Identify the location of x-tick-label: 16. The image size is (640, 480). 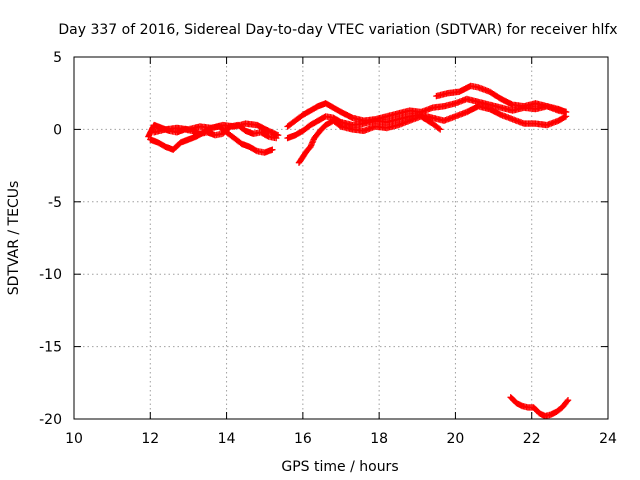
(303, 439).